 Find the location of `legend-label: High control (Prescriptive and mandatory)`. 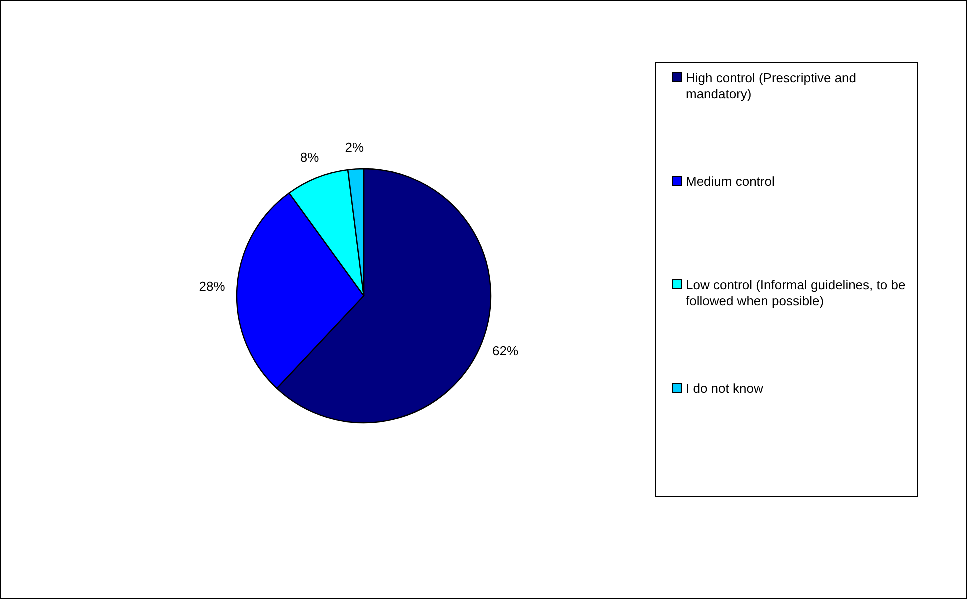

legend-label: High control (Prescriptive and mandatory) is located at coordinates (771, 86).